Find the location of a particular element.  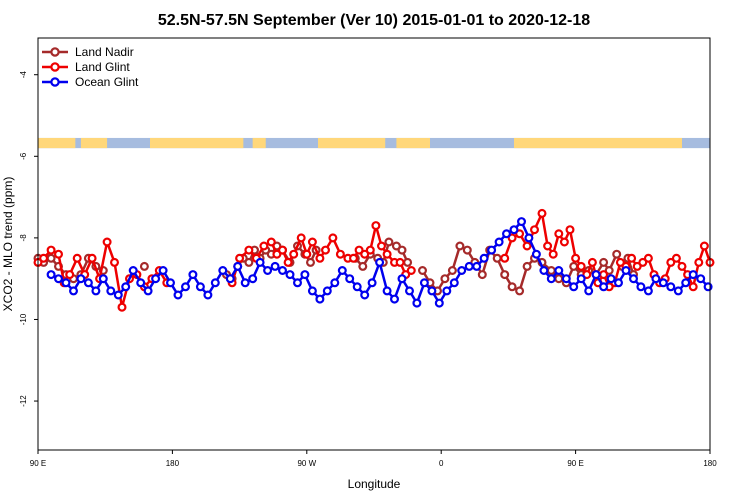

legend-item: Land Nadir is located at coordinates (88, 52).